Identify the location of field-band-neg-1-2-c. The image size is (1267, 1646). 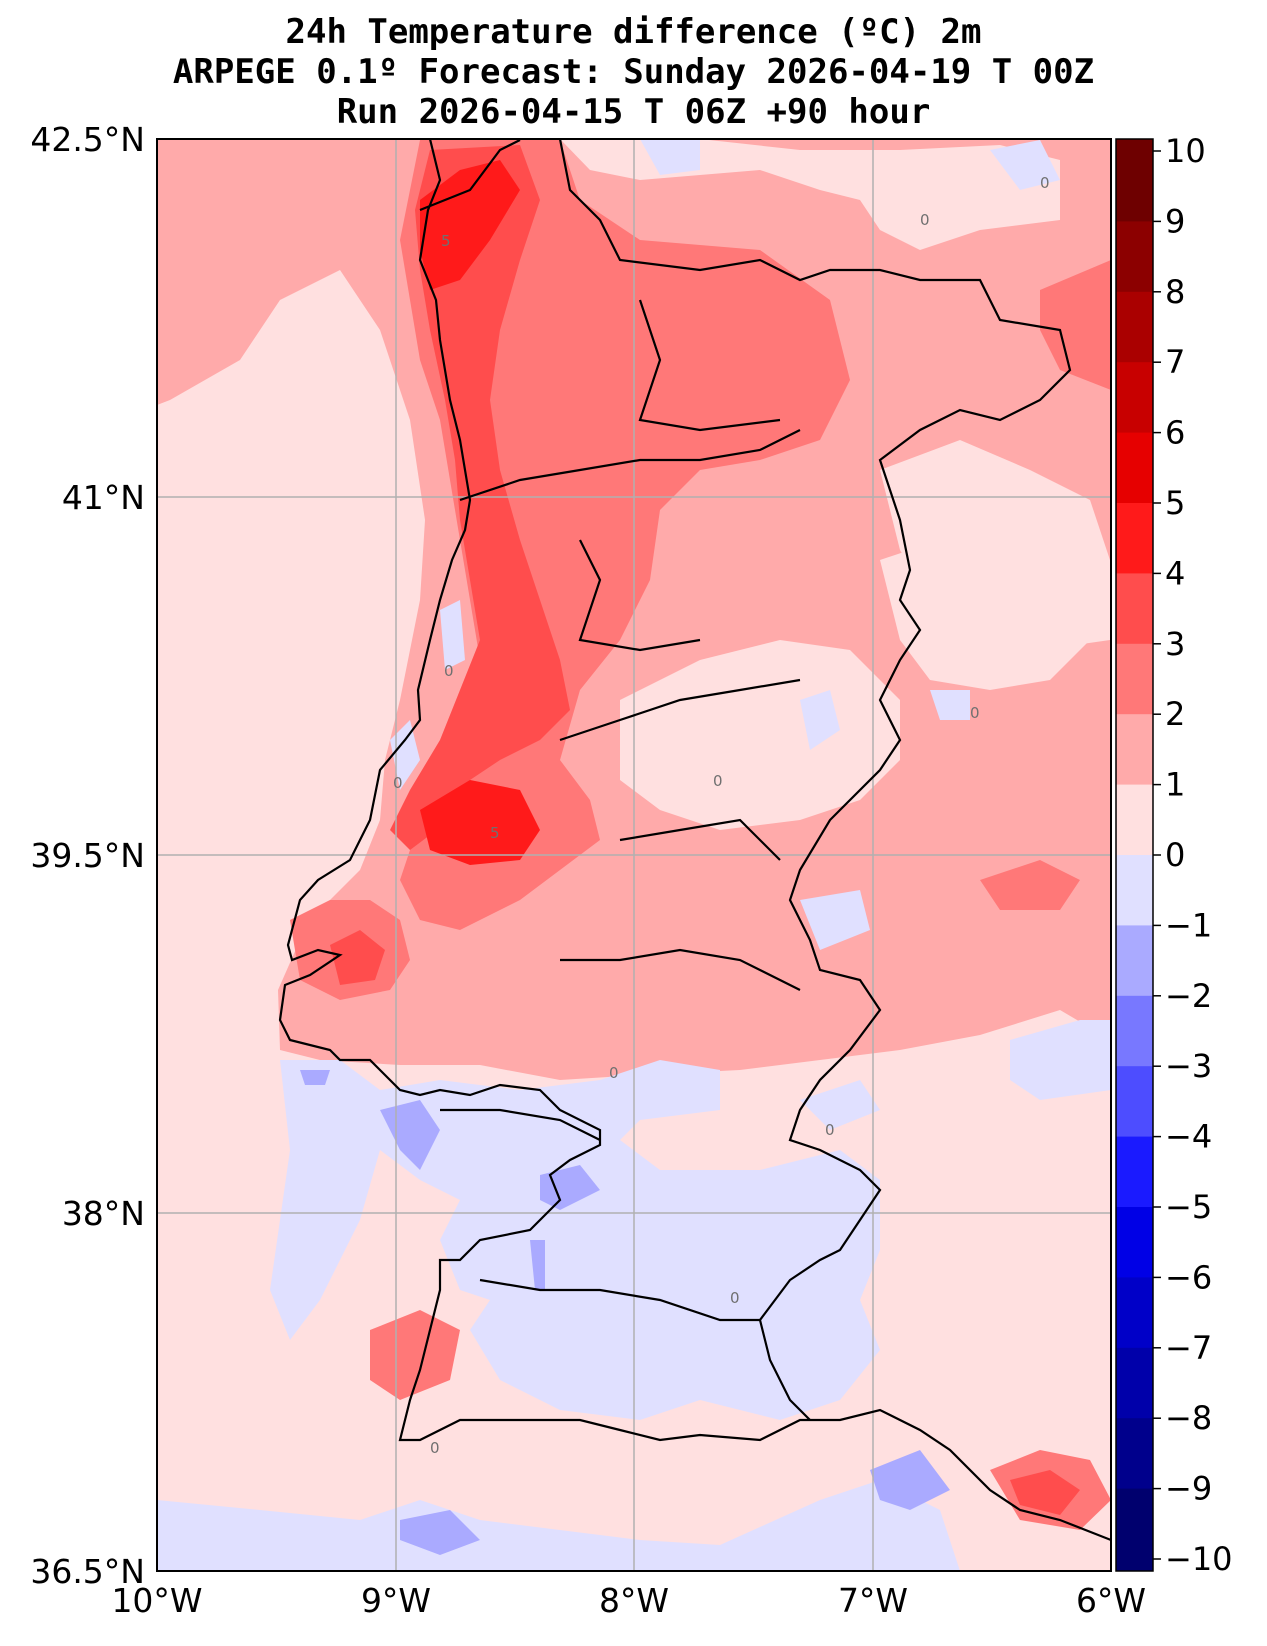
(910, 1480).